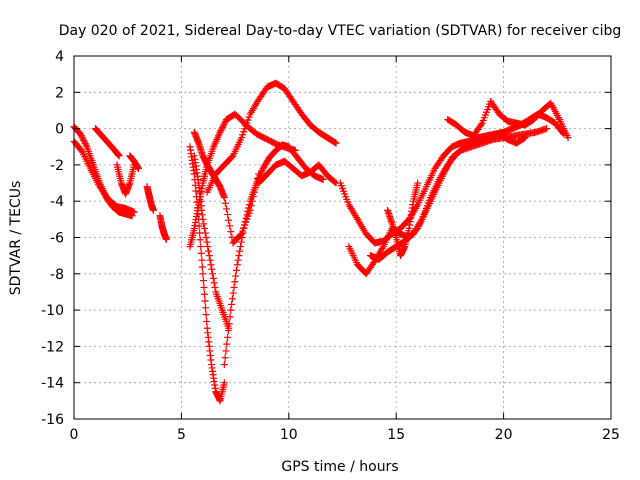 The image size is (640, 480). Describe the element at coordinates (57, 275) in the screenshot. I see `y-tick-label: -8` at that location.